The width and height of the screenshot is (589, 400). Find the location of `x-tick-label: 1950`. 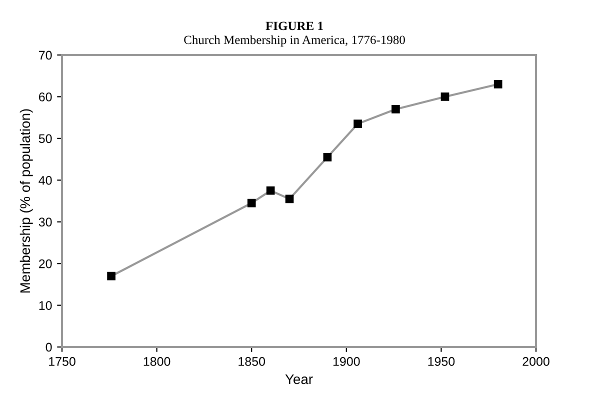

x-tick-label: 1950 is located at coordinates (441, 361).